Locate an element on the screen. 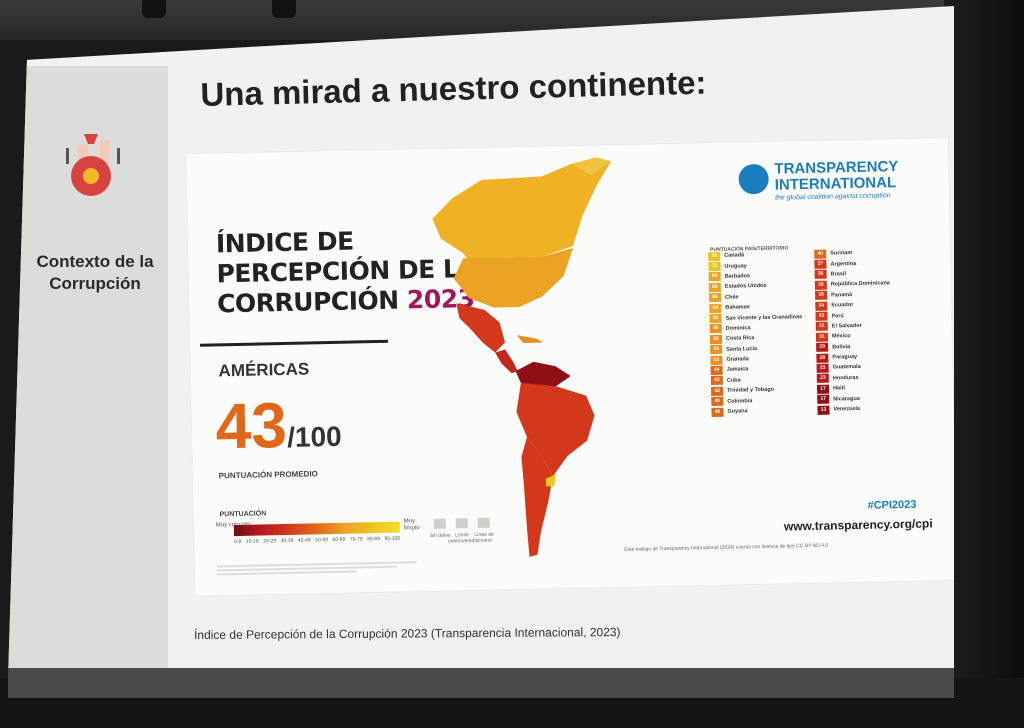 The image size is (1024, 728). ranking-score: 28 is located at coordinates (822, 358).